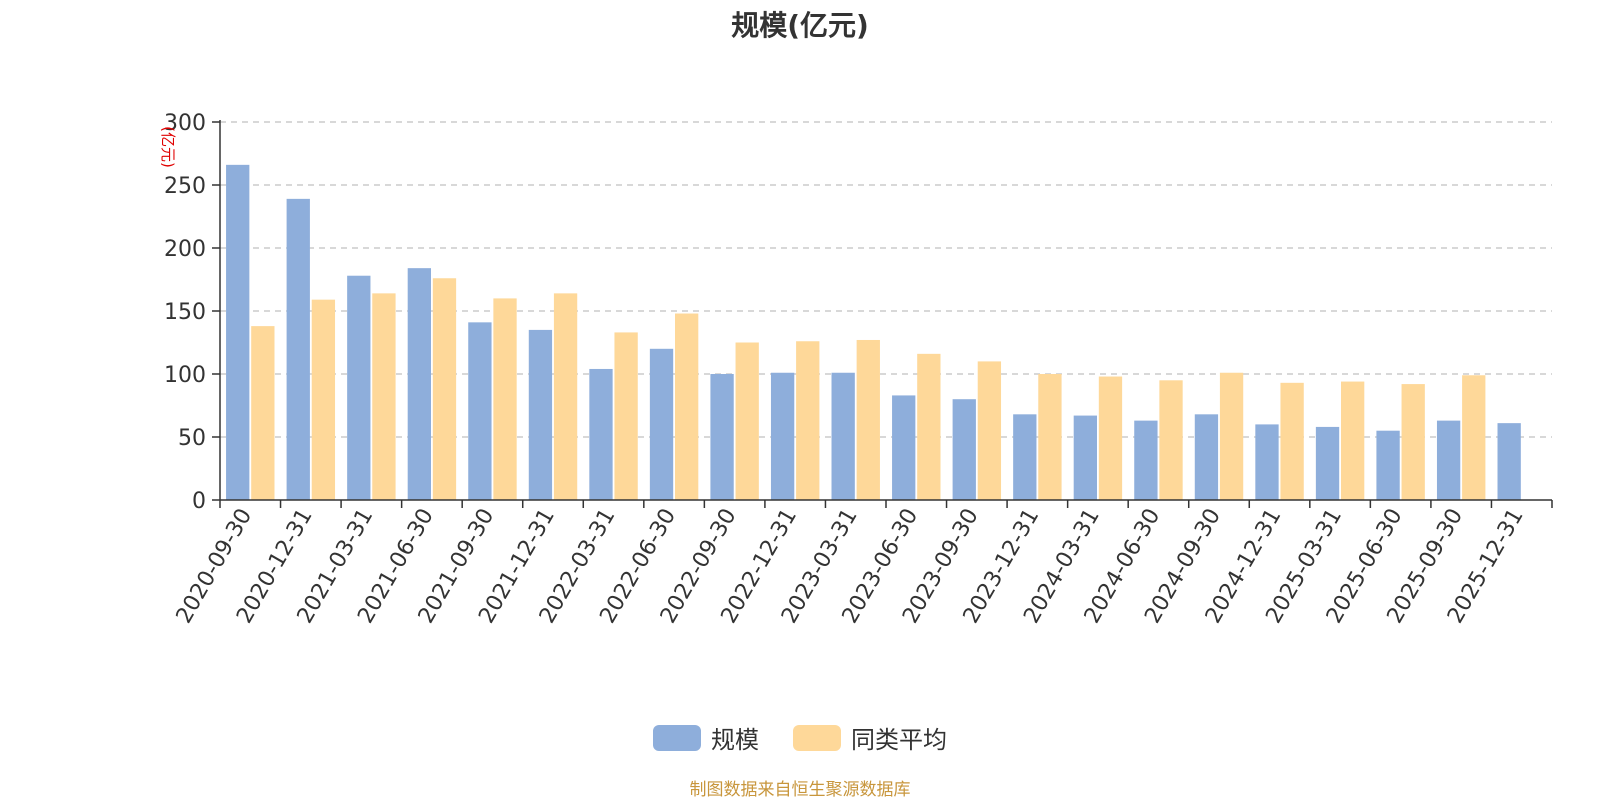 This screenshot has width=1600, height=800. Describe the element at coordinates (192, 438) in the screenshot. I see `y-tick-label: 50` at that location.